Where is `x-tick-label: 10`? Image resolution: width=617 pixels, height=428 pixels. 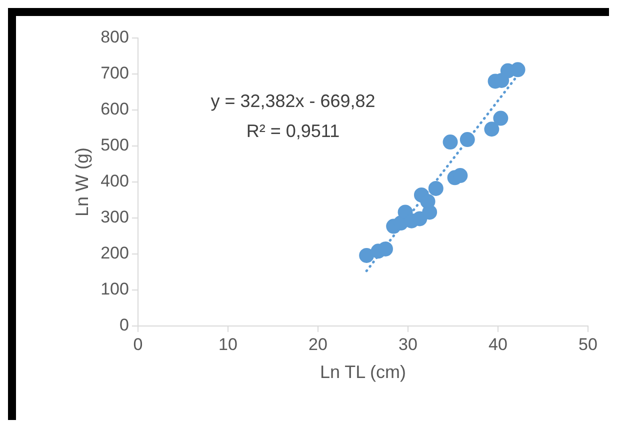 x-tick-label: 10 is located at coordinates (228, 344).